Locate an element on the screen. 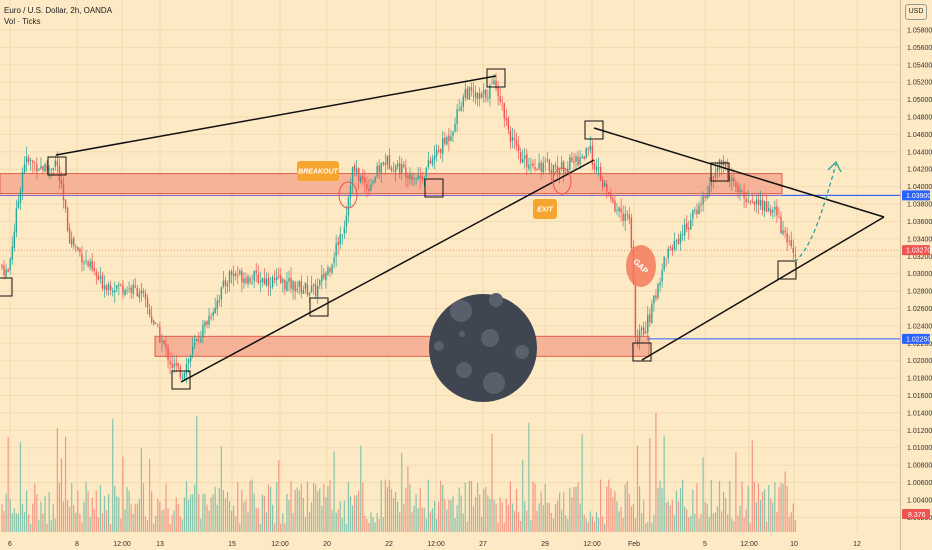  time-tick-label: 6 is located at coordinates (10, 544).